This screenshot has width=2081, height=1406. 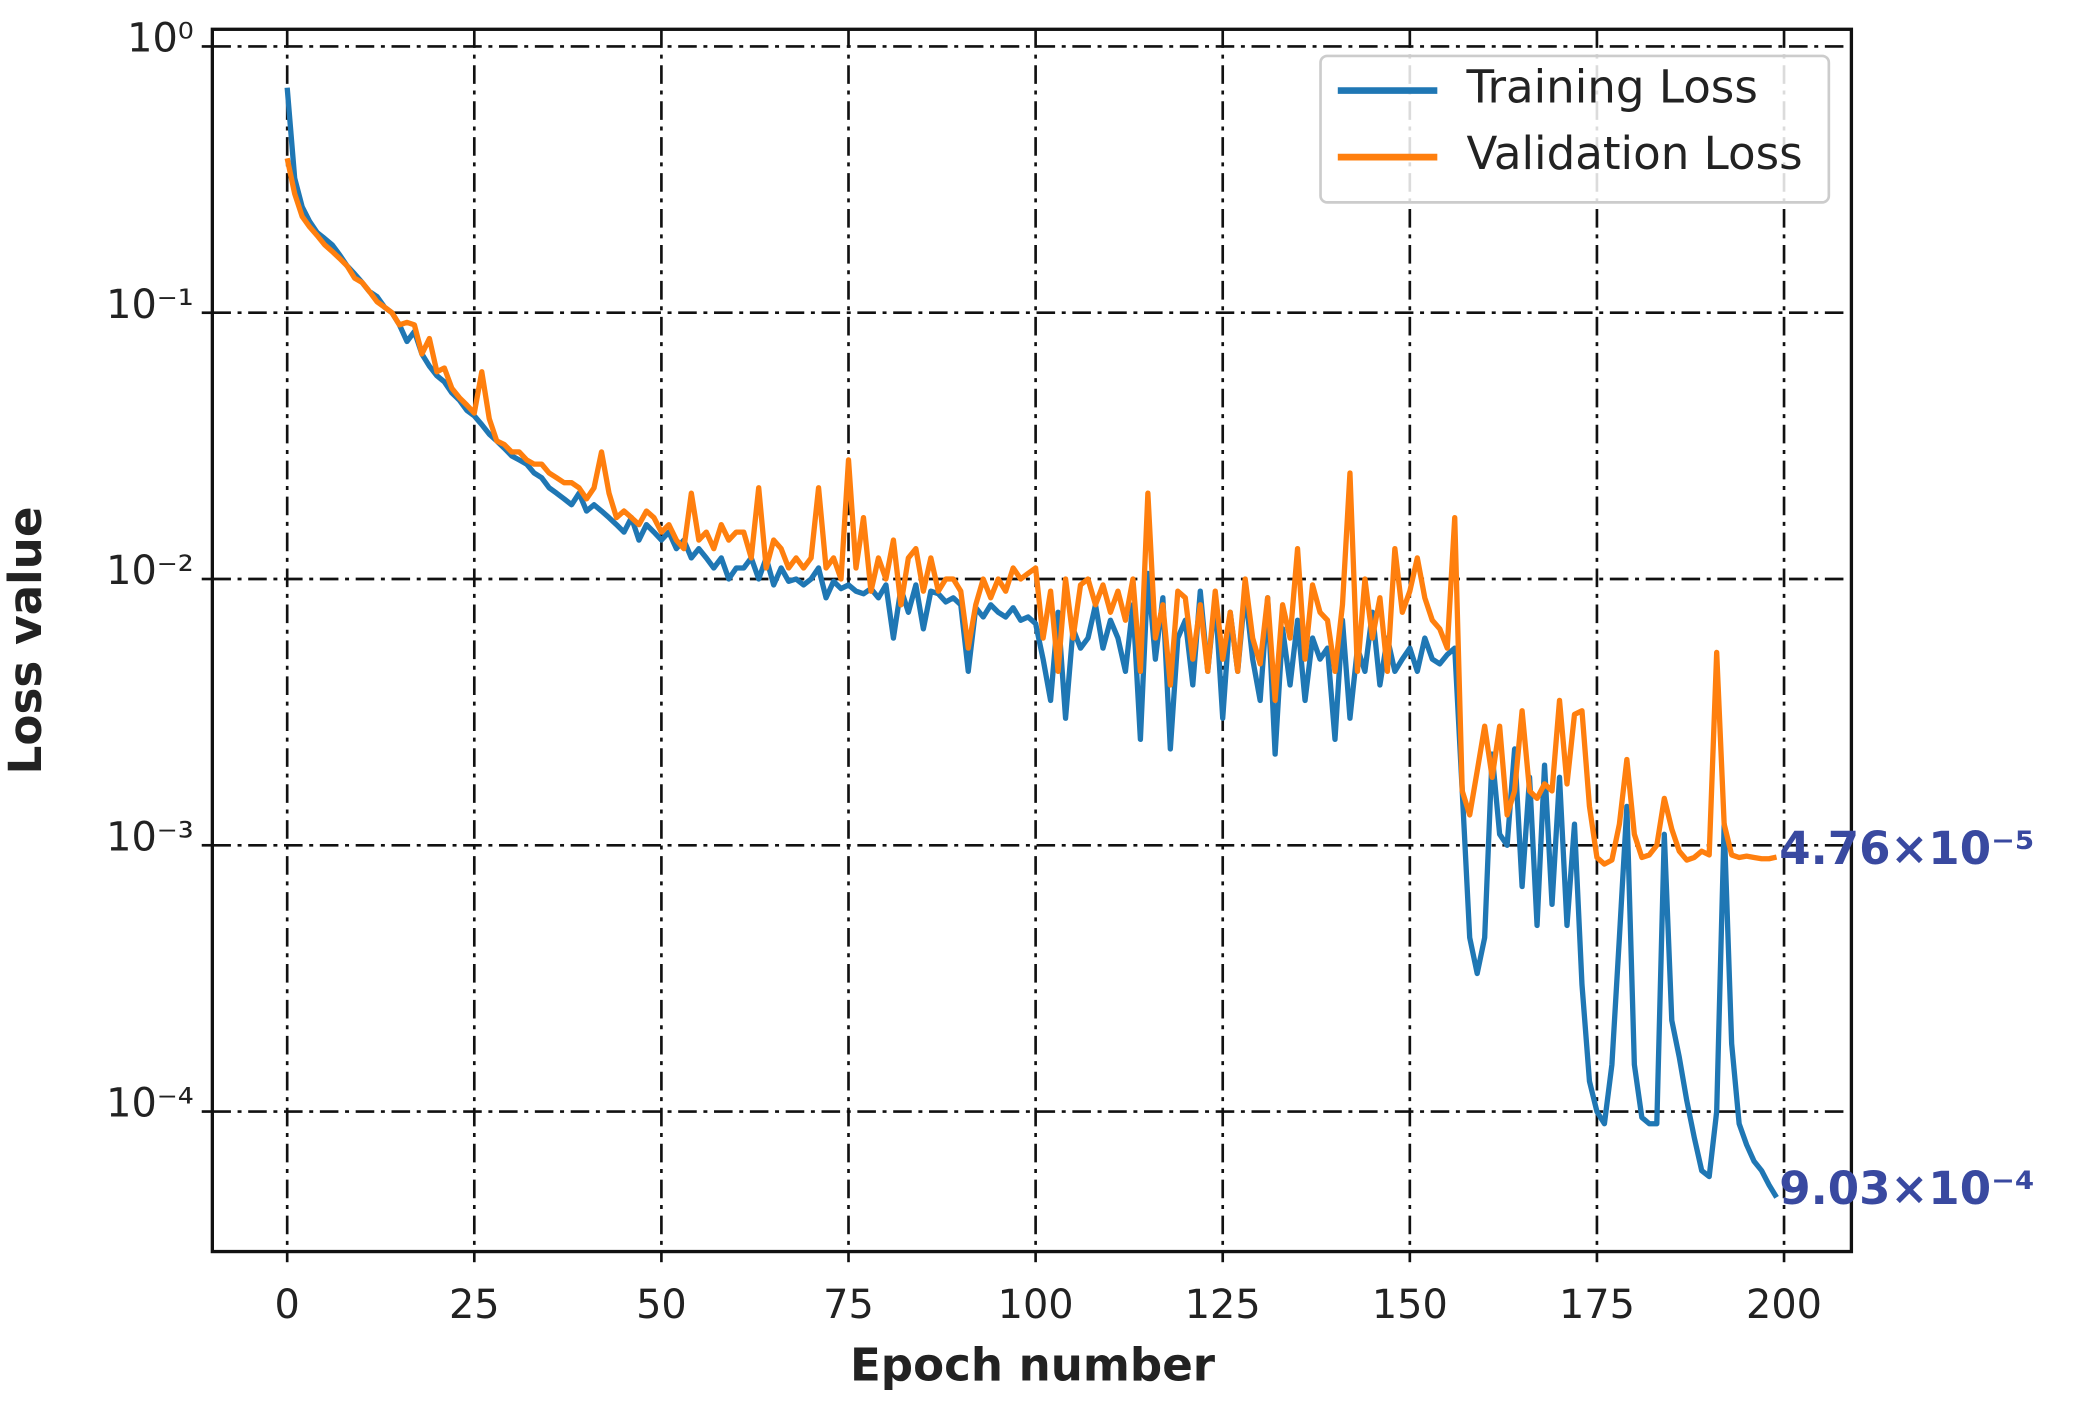 What do you see at coordinates (1612, 86) in the screenshot?
I see `legend-label: Training Loss` at bounding box center [1612, 86].